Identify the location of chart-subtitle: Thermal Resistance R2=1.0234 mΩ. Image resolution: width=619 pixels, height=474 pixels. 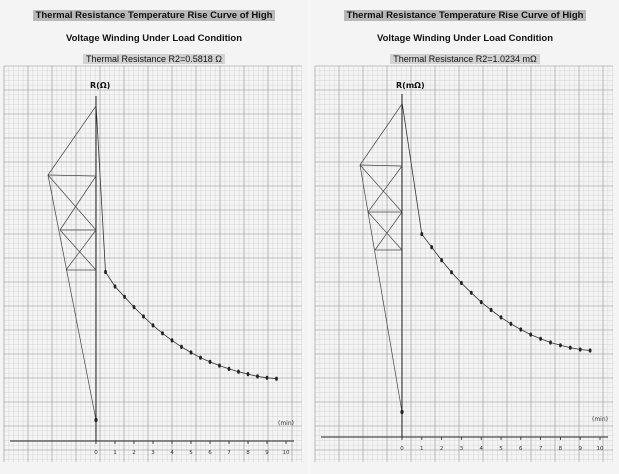
(465, 59).